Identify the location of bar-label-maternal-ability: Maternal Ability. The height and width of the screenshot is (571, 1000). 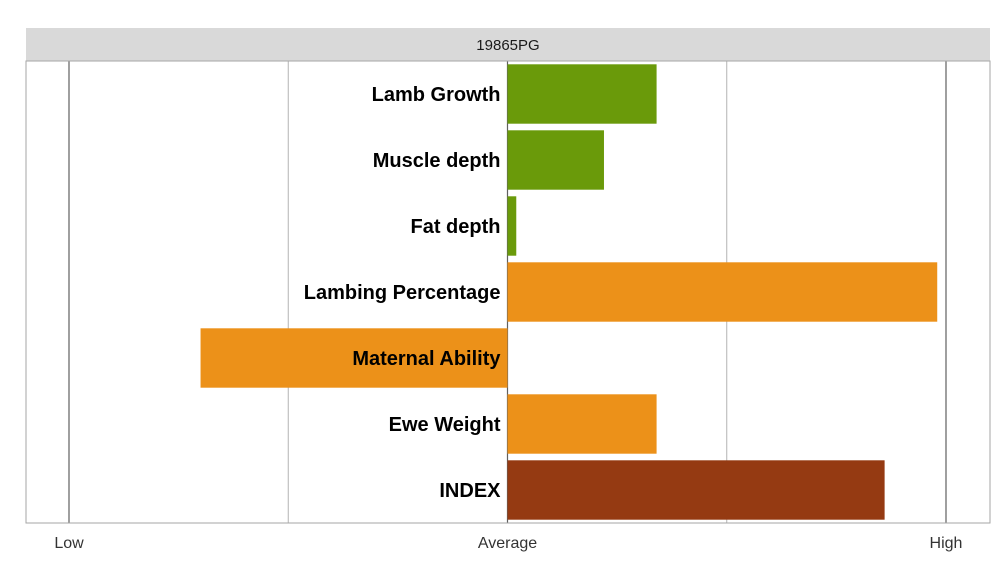
(426, 359).